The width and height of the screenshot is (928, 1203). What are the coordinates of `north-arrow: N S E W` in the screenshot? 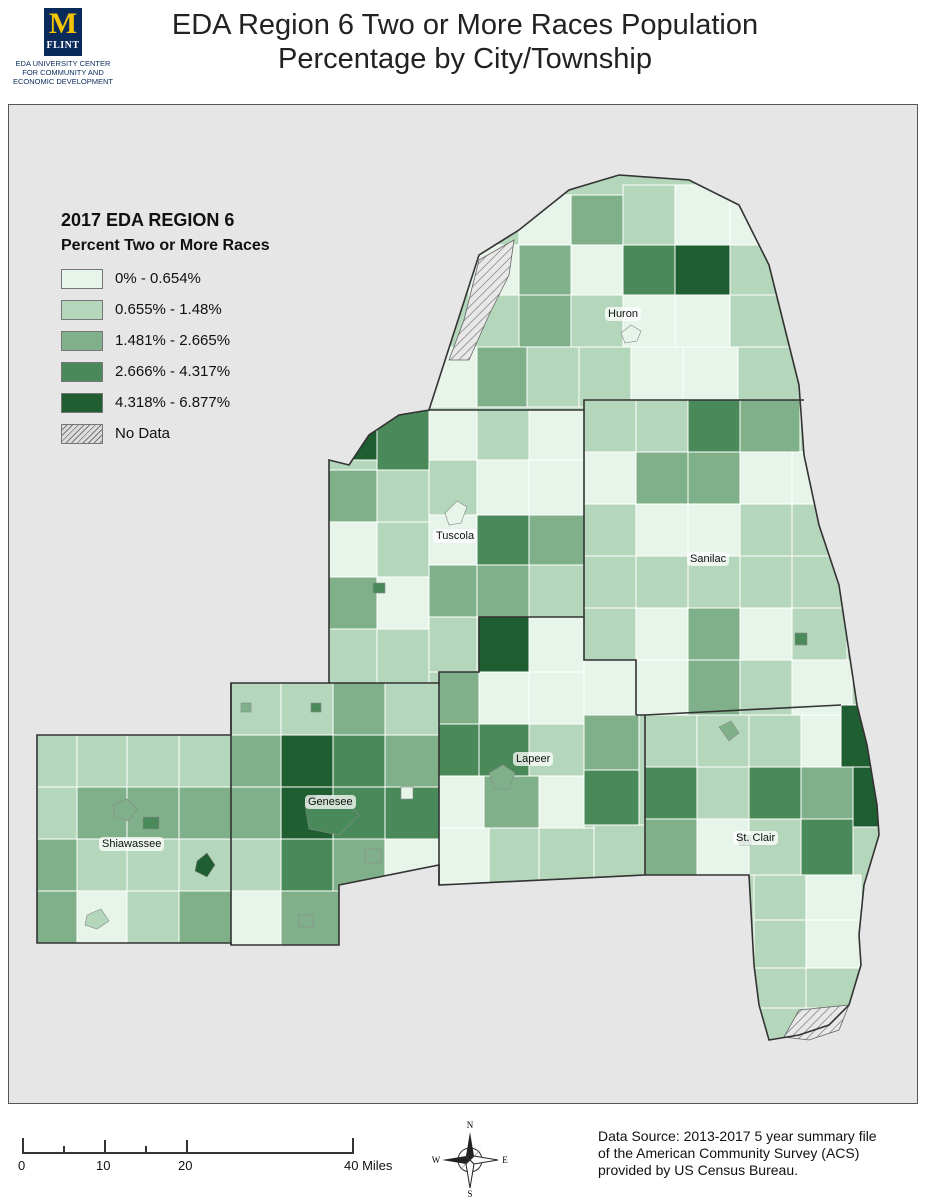 It's located at (470, 1158).